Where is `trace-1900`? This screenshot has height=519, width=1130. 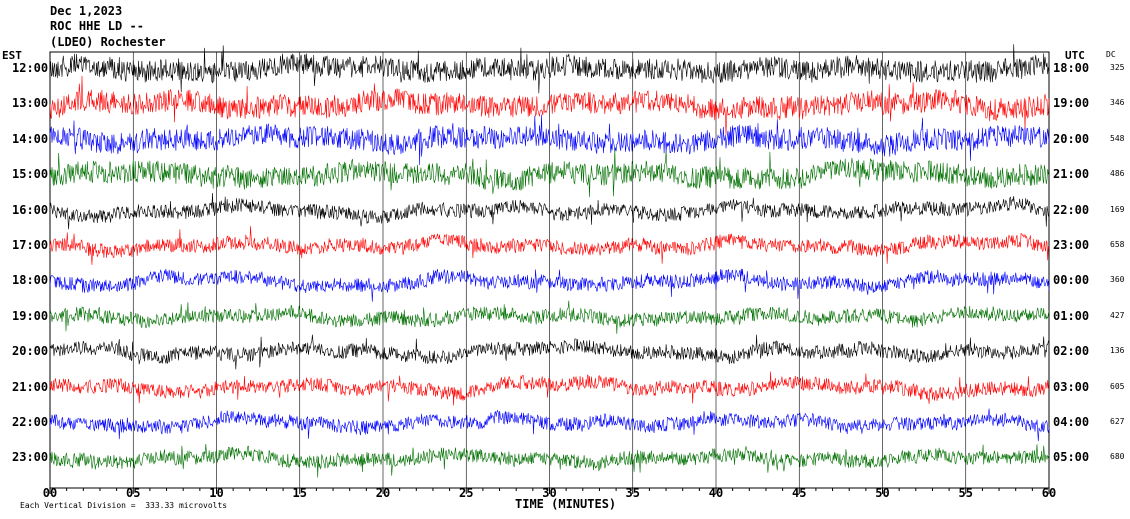 trace-1900 is located at coordinates (549, 317).